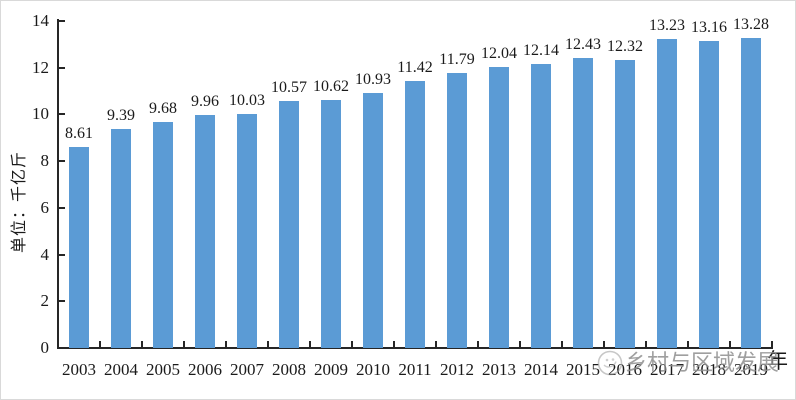 This screenshot has height=400, width=796. What do you see at coordinates (373, 369) in the screenshot?
I see `x-axis-tick-label: 2010` at bounding box center [373, 369].